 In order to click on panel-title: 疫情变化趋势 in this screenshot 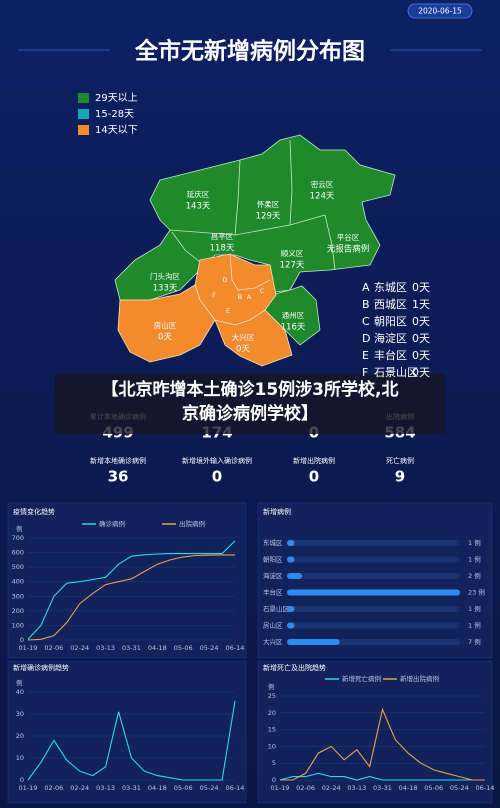, I will do `click(34, 511)`.